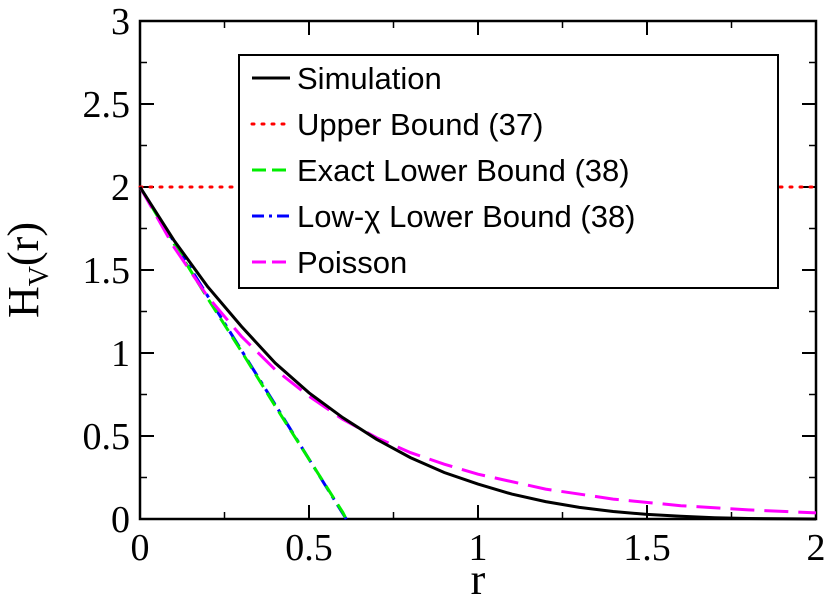  Describe the element at coordinates (107, 271) in the screenshot. I see `y-tick-label: 1.5` at that location.